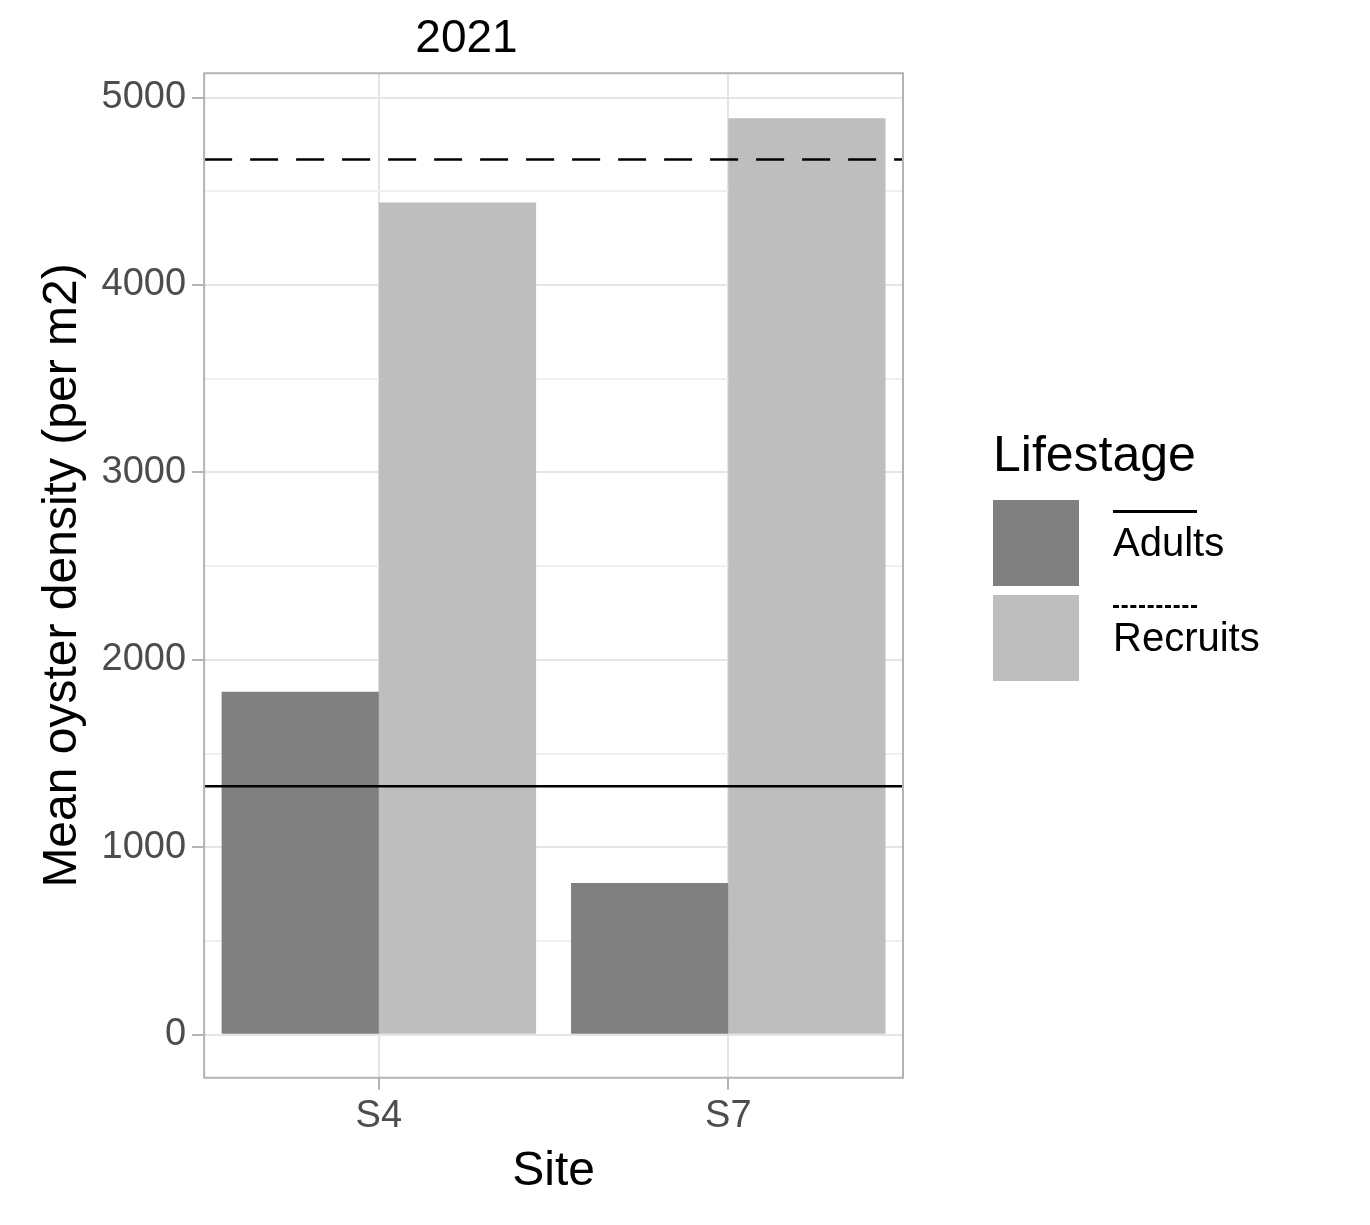  I want to click on x-axis-title: Site, so click(553, 1169).